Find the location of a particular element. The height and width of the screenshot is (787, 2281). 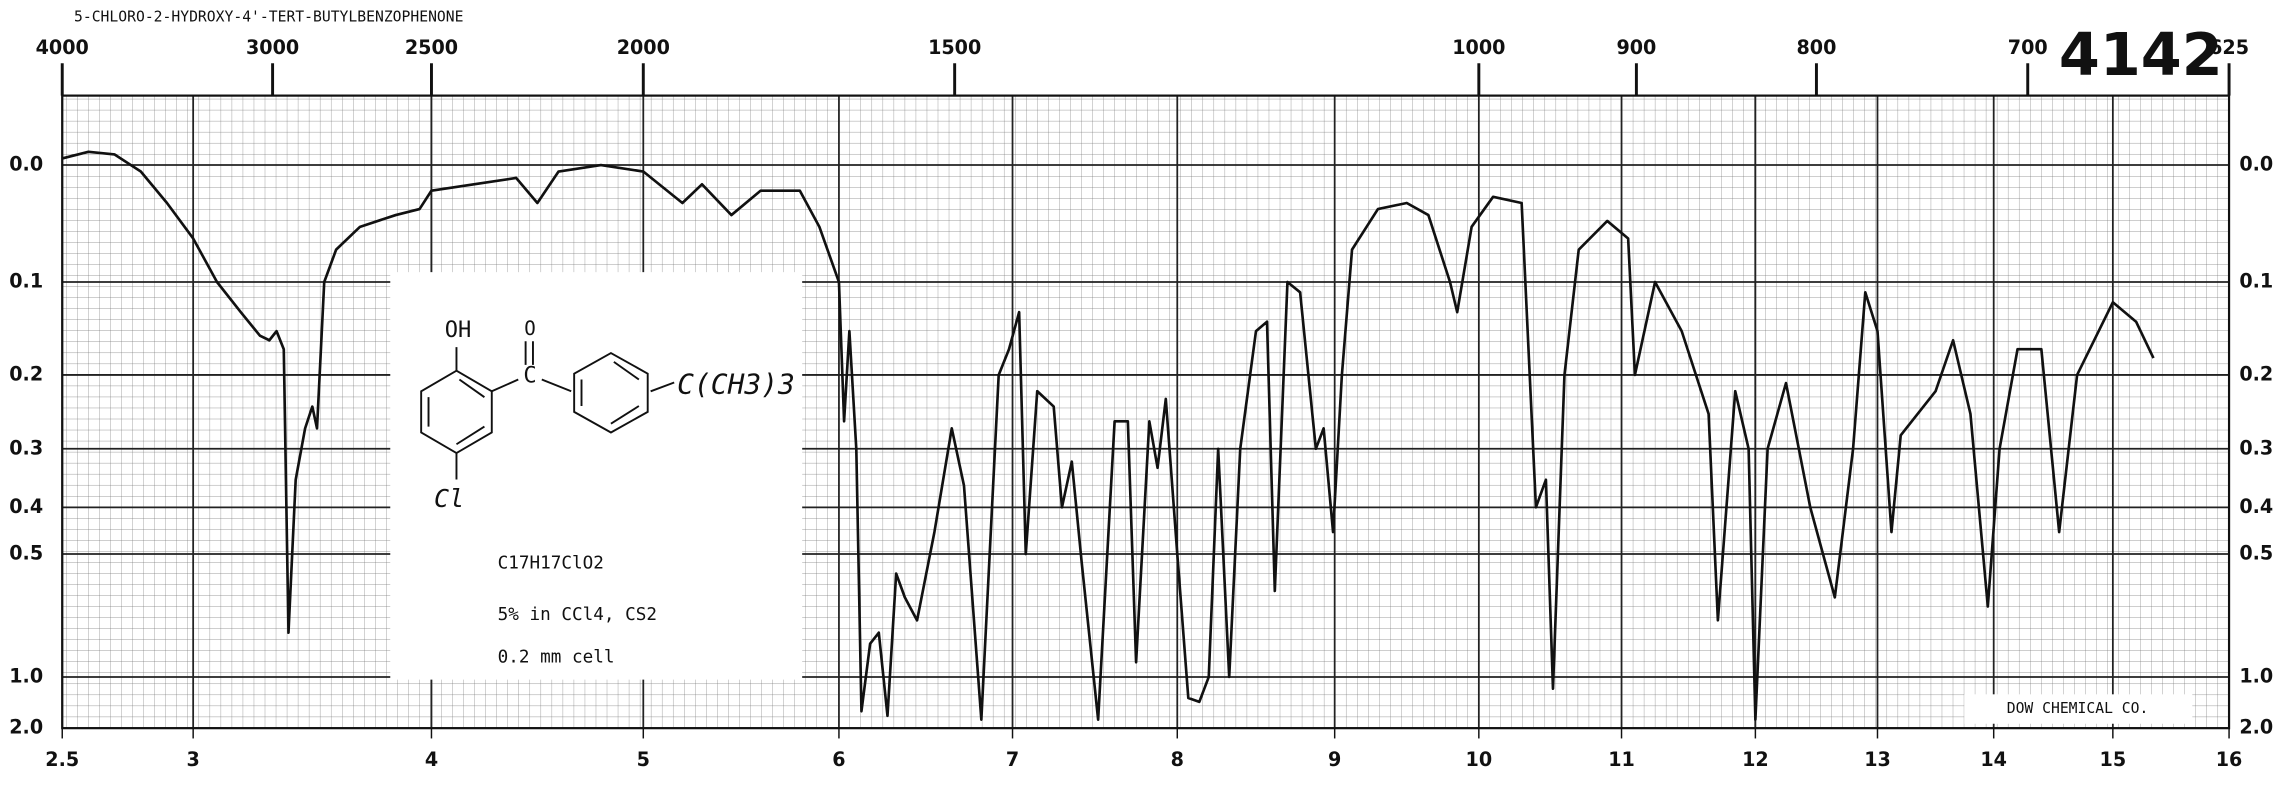

y-tick-label: 0.1 is located at coordinates (26, 281).